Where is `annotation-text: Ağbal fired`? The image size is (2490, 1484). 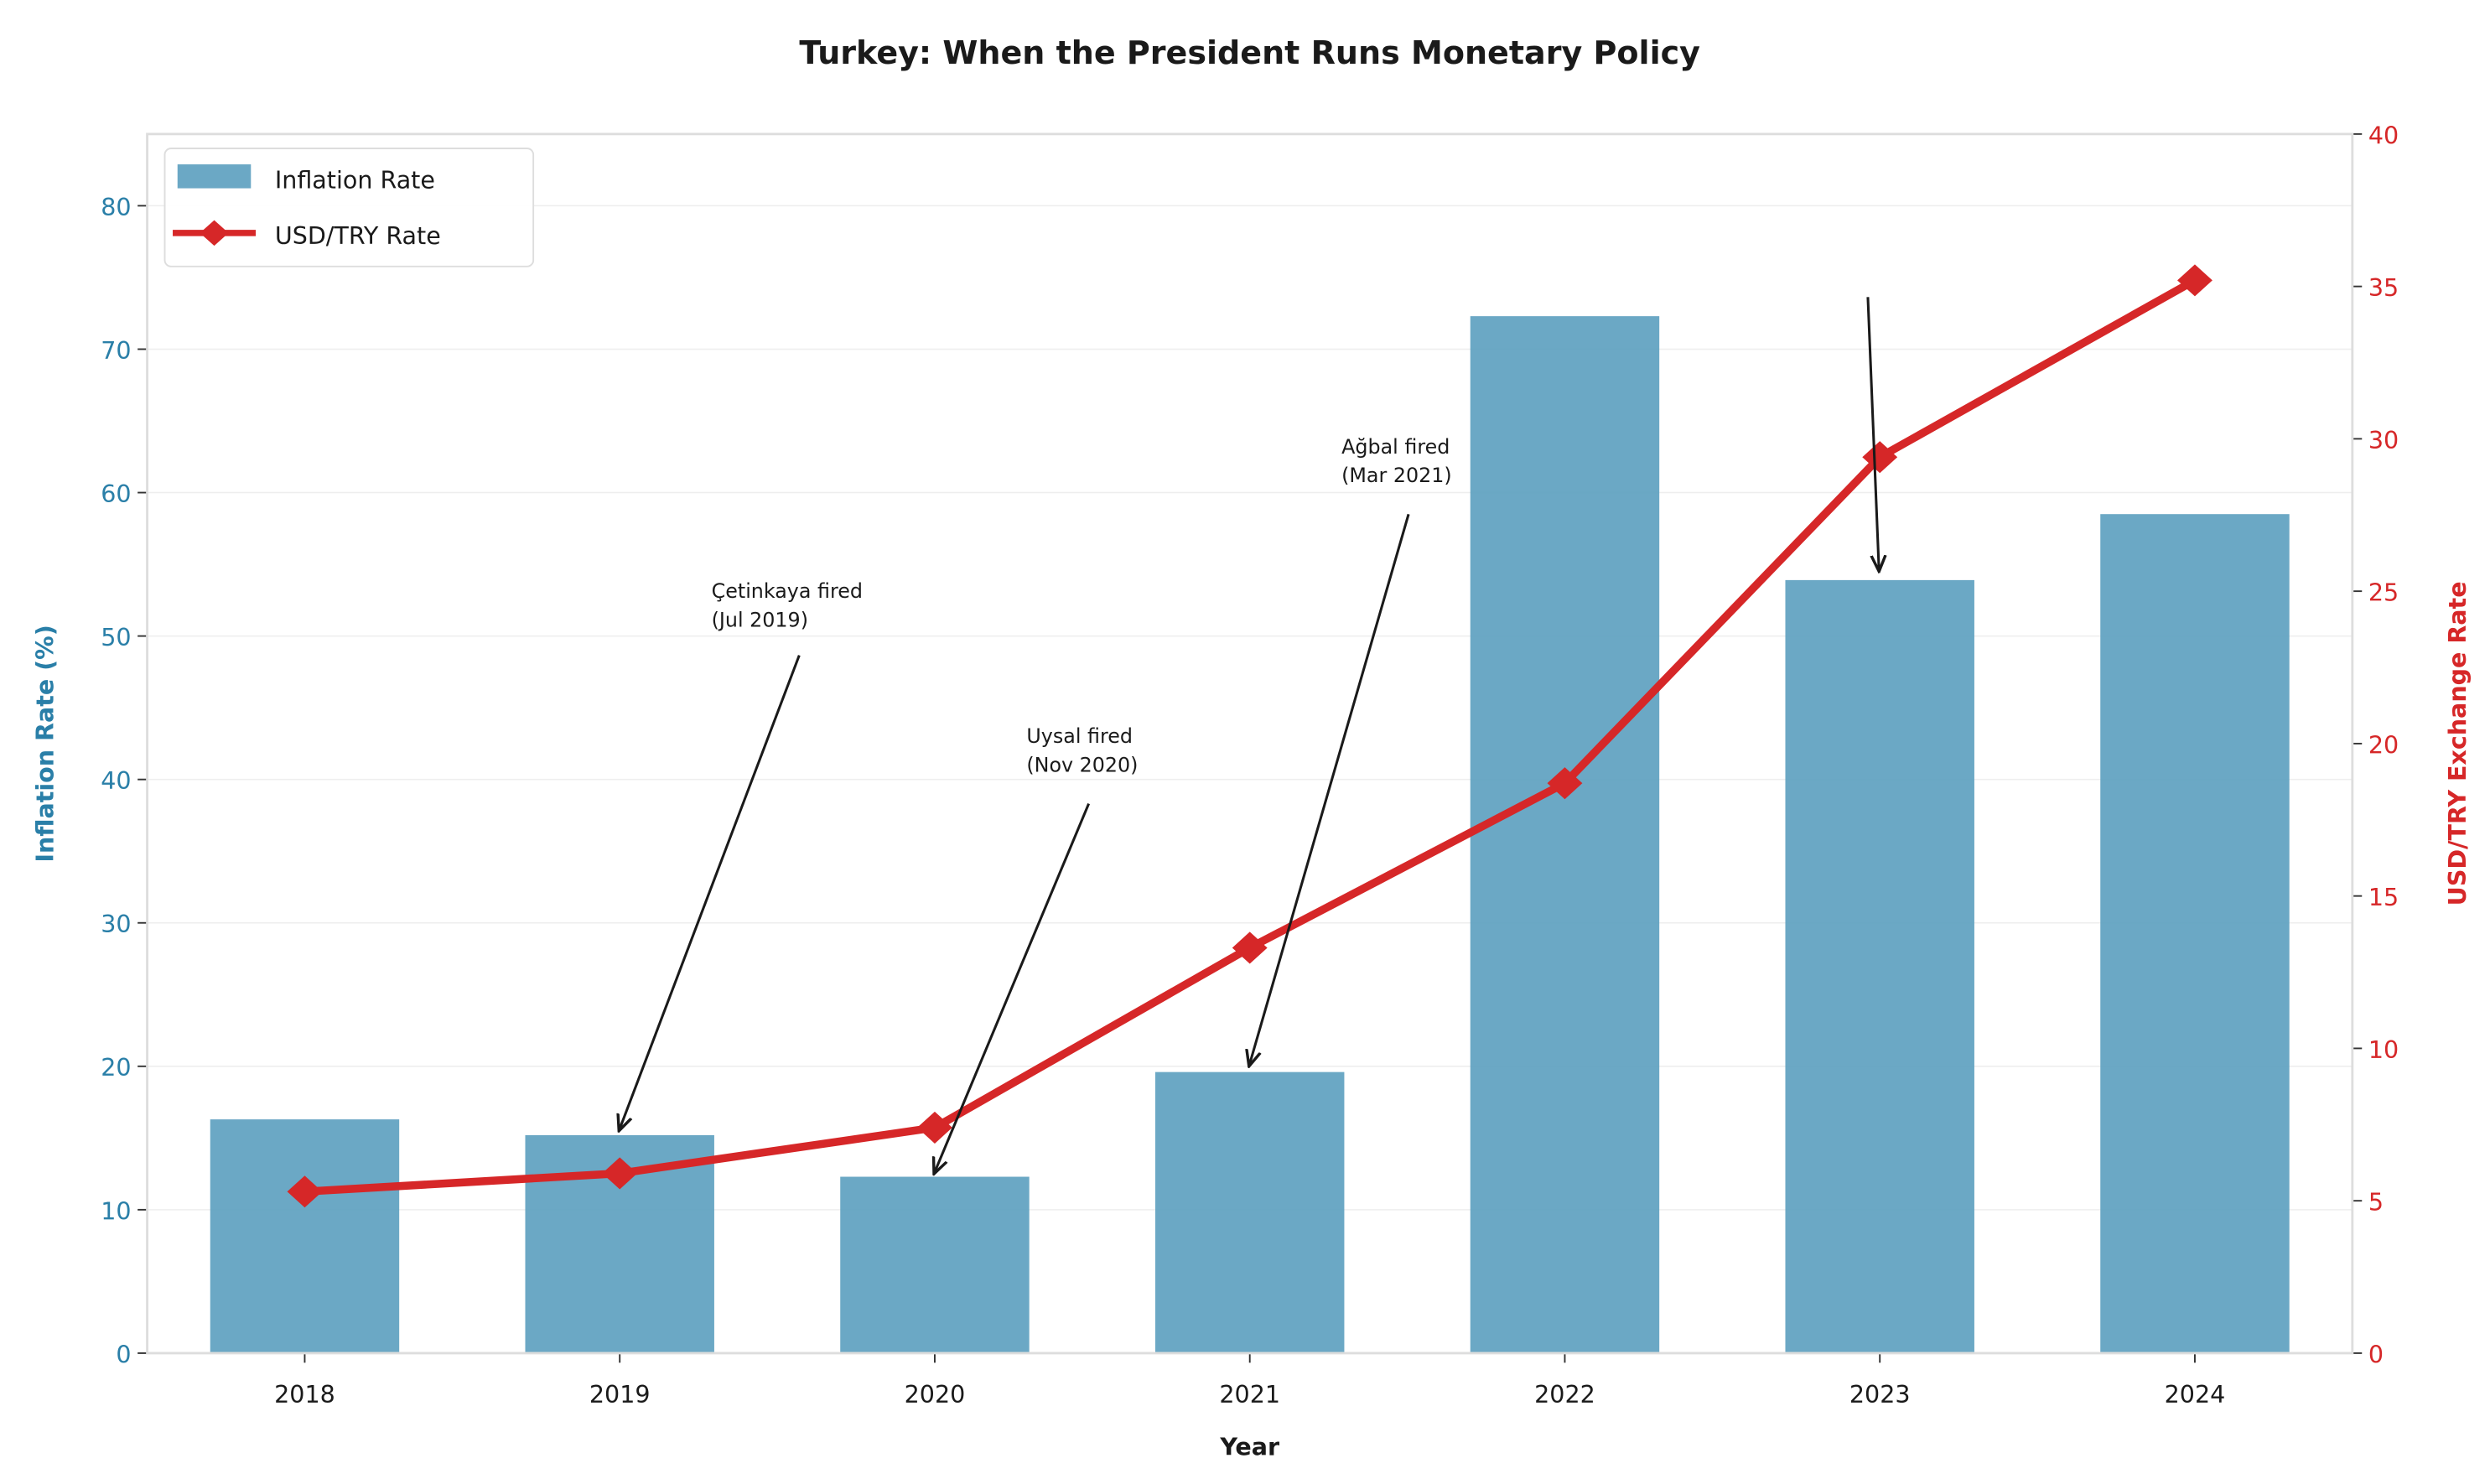 annotation-text: Ağbal fired is located at coordinates (1395, 447).